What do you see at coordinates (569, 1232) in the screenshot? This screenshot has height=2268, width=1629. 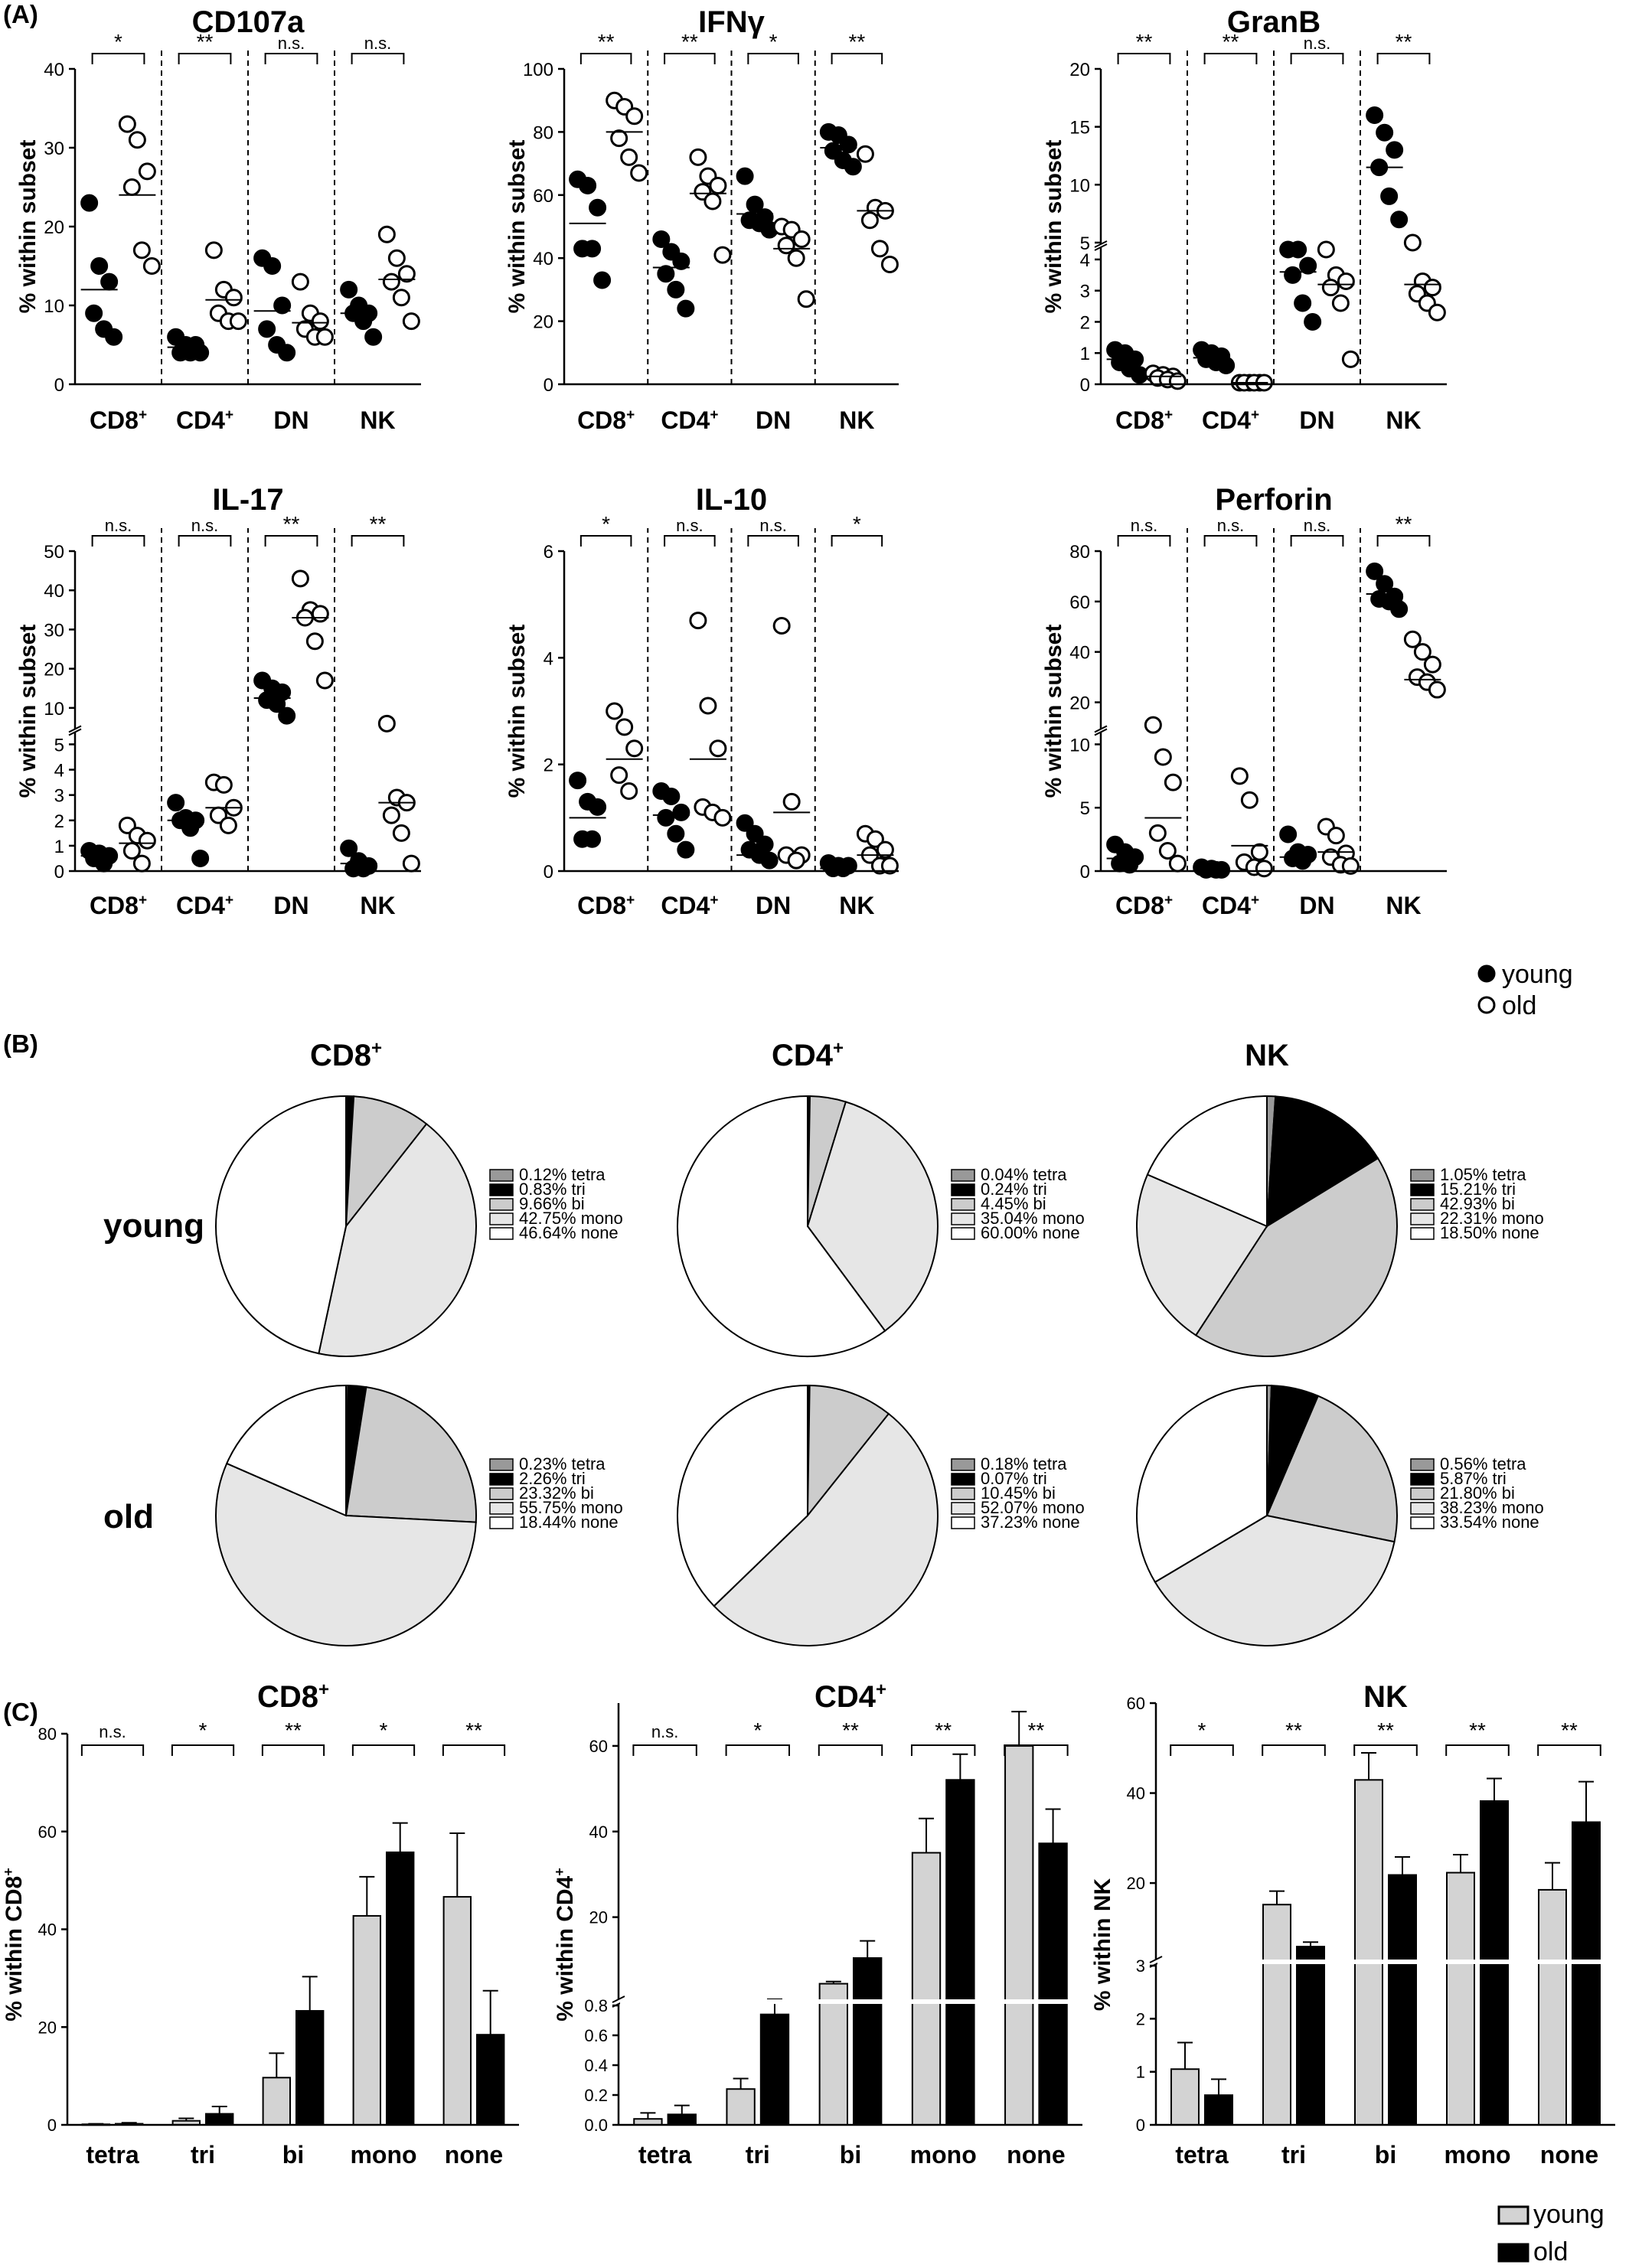 I see `pie-legend-label: 46.64% none` at bounding box center [569, 1232].